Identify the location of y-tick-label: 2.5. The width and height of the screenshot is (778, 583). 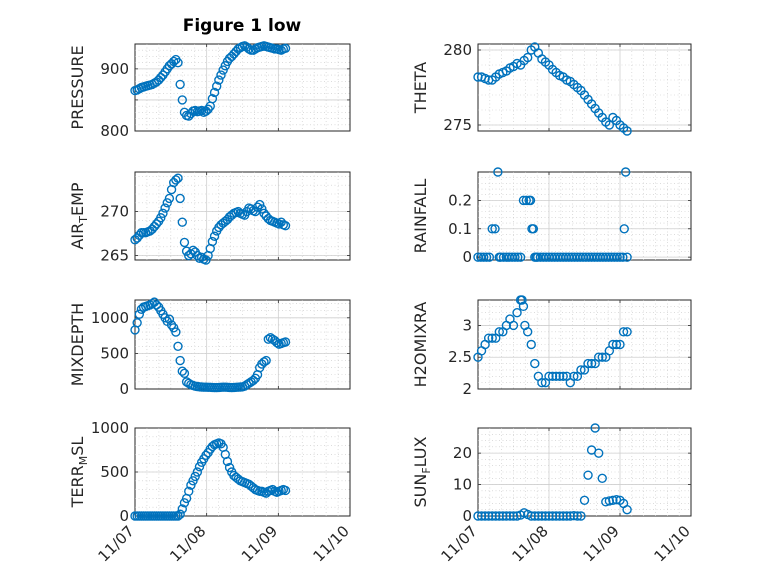
(460, 357).